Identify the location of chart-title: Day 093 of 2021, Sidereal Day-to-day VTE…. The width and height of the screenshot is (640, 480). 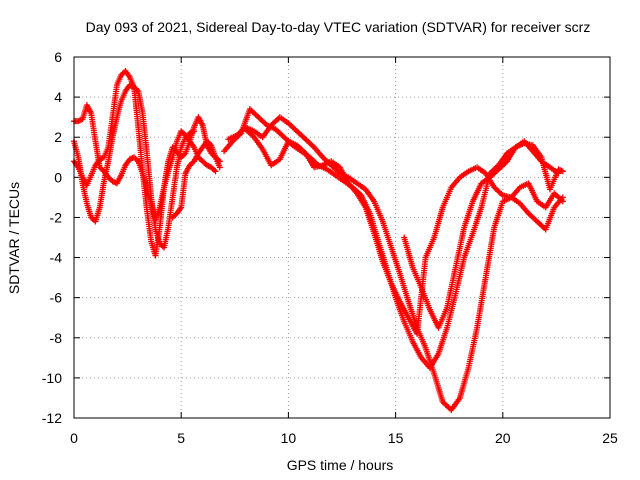
(338, 27).